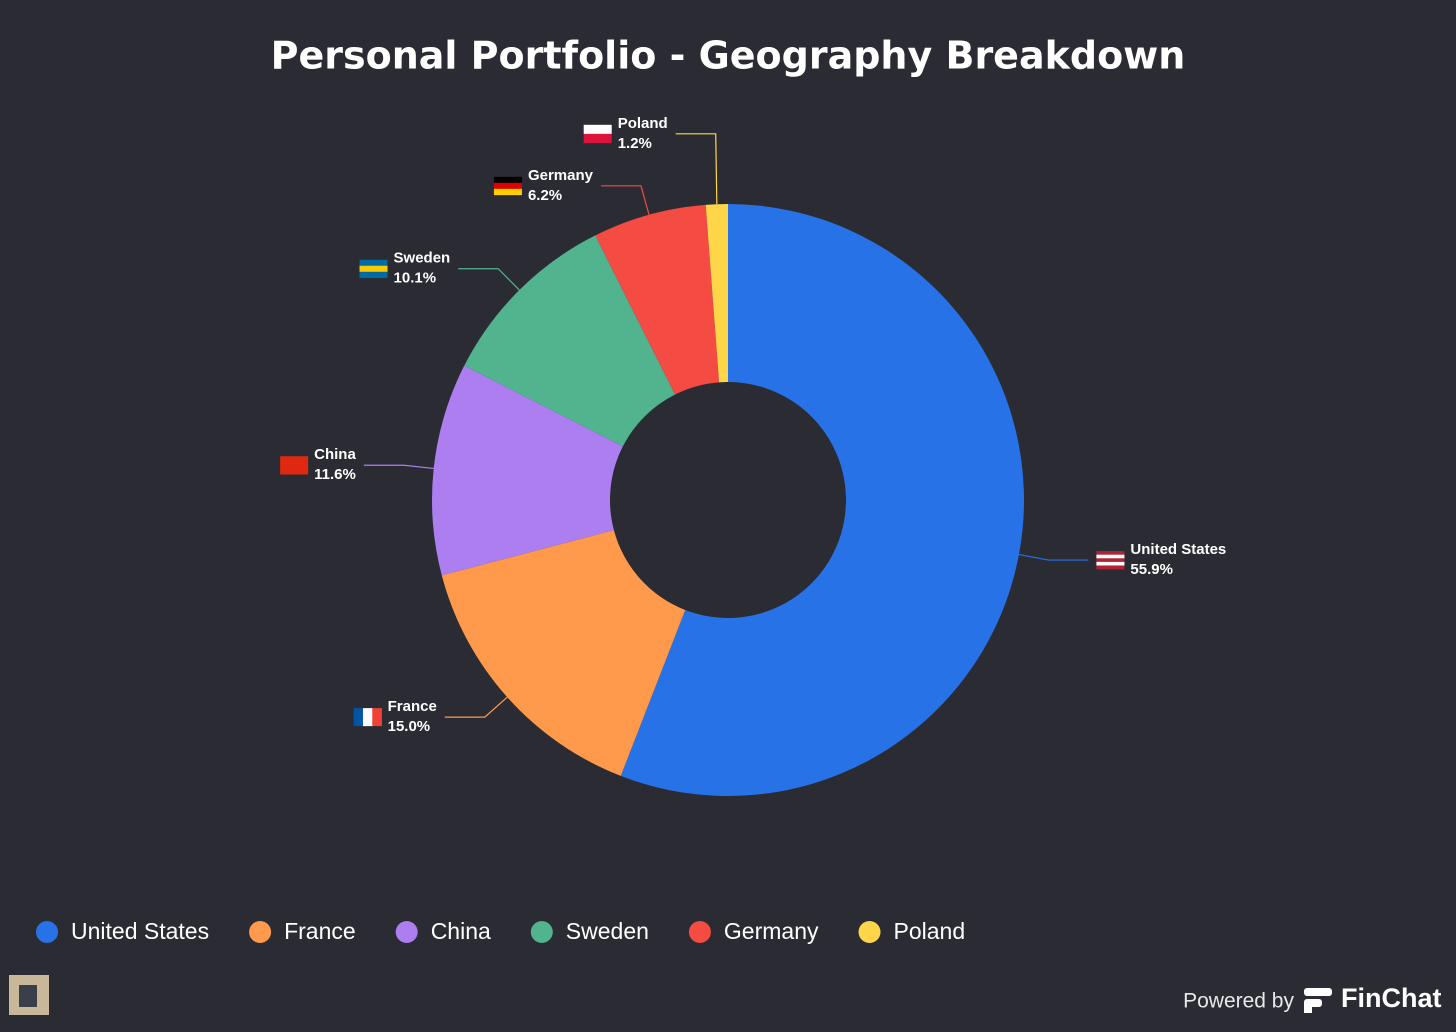  What do you see at coordinates (1391, 998) in the screenshot?
I see `brand: FinChat` at bounding box center [1391, 998].